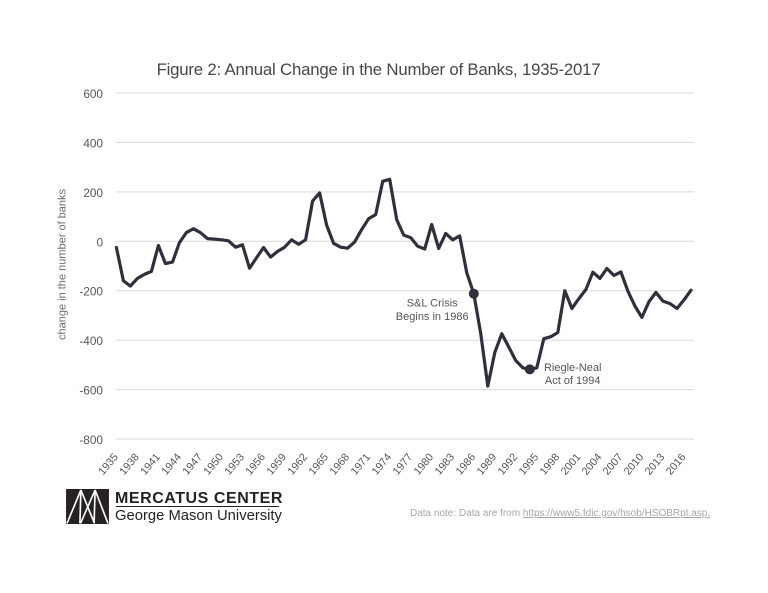 This screenshot has width=768, height=593. What do you see at coordinates (529, 464) in the screenshot?
I see `svg-text: 1995` at bounding box center [529, 464].